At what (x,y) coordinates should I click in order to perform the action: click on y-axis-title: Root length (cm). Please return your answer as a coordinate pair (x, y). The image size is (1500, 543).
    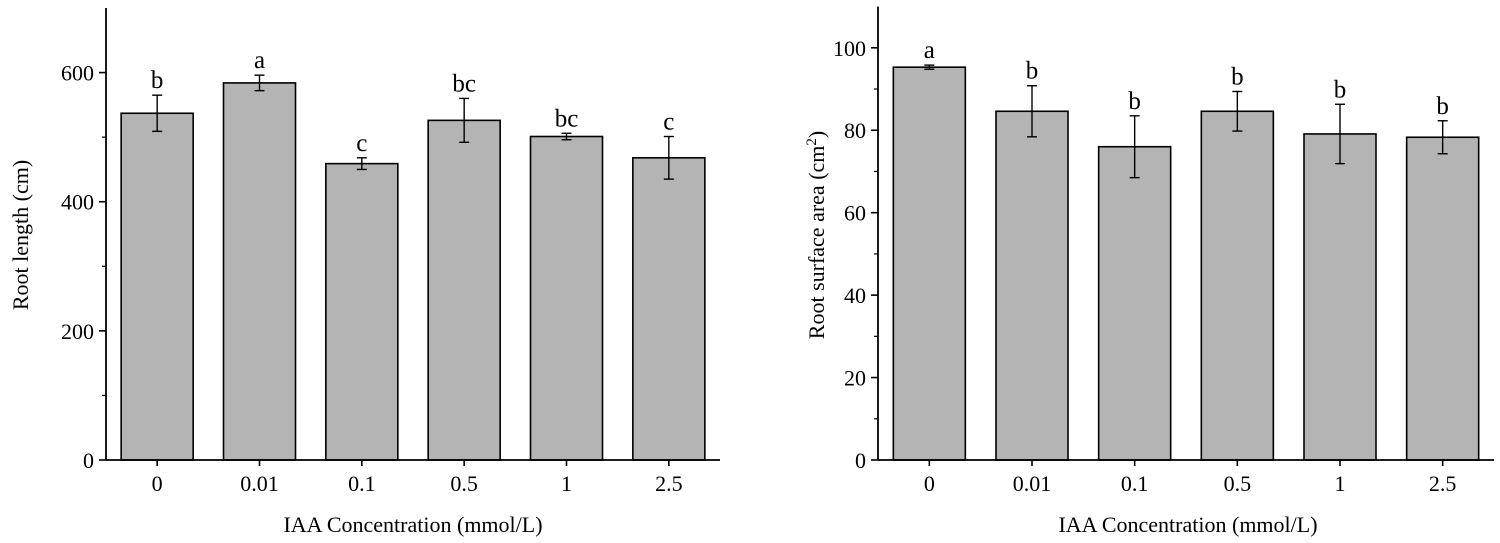
    Looking at the image, I should click on (20, 235).